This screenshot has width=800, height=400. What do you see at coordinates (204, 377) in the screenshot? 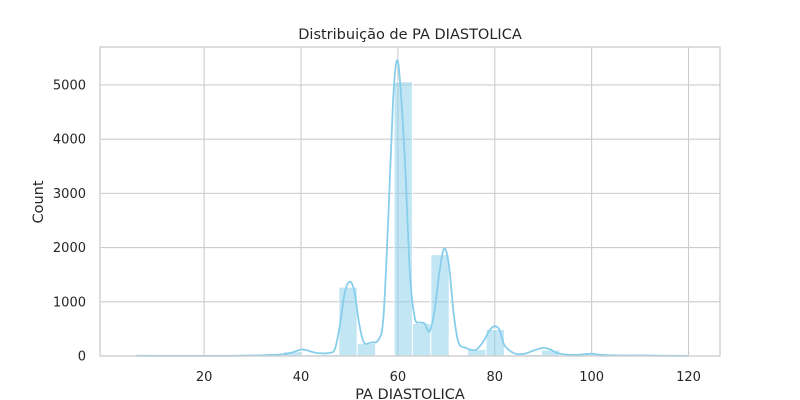
I see `x-tick-label: 20` at bounding box center [204, 377].